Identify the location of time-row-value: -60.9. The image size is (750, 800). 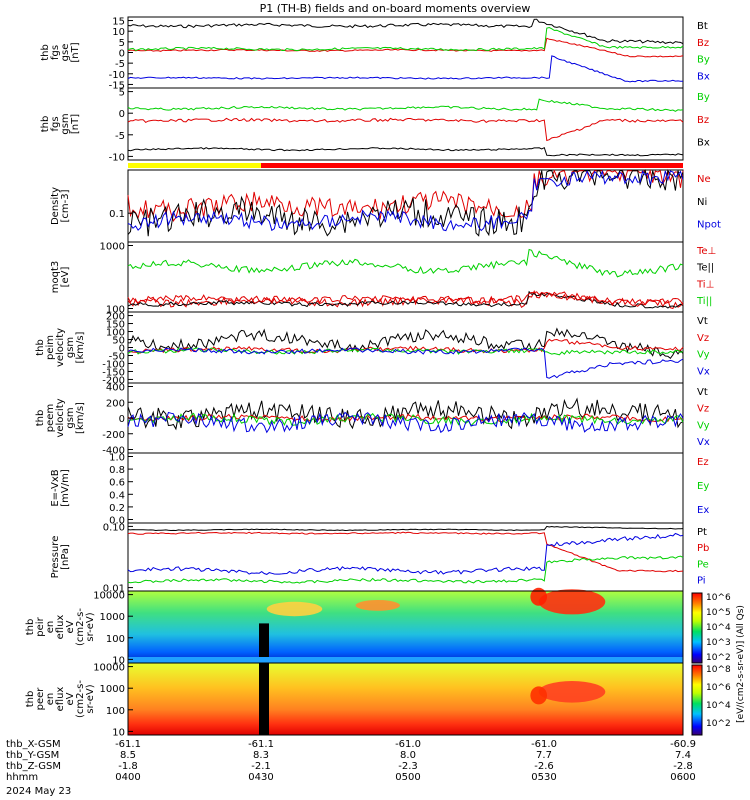
(683, 744).